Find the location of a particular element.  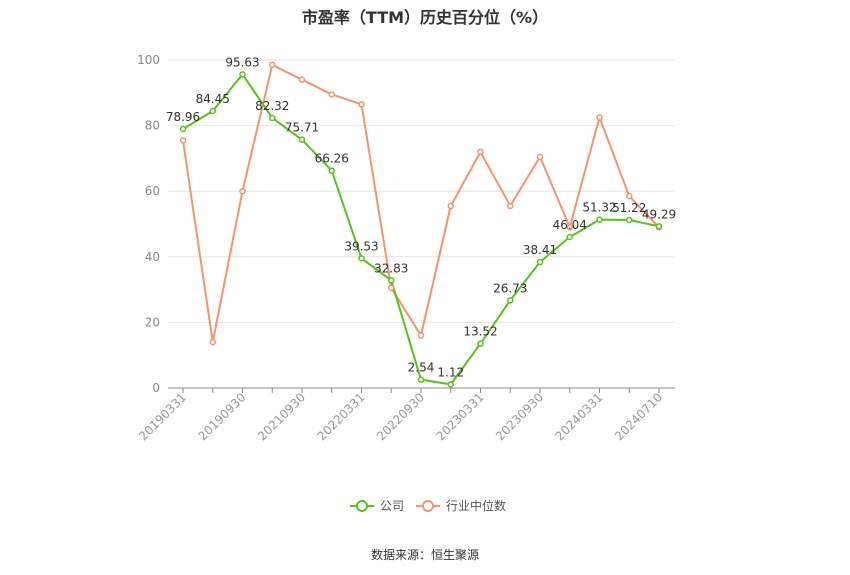

x-tick-label: 20220331 is located at coordinates (341, 416).